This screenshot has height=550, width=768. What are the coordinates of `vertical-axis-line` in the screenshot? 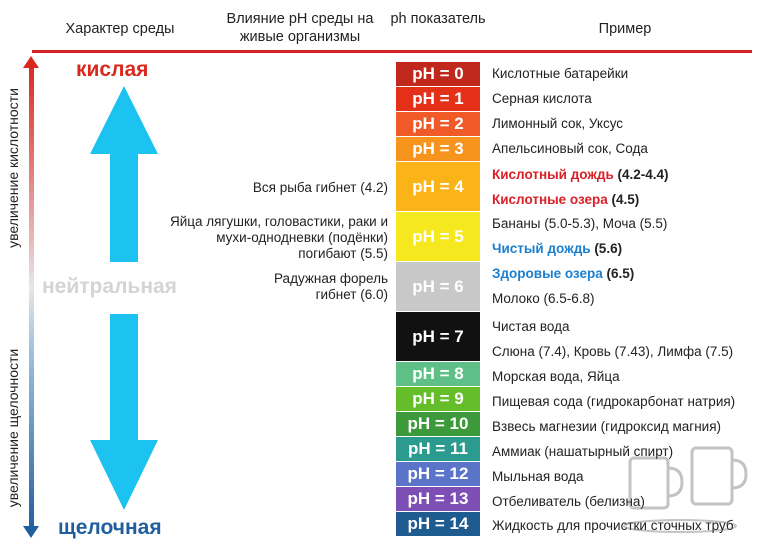 It's located at (31, 297).